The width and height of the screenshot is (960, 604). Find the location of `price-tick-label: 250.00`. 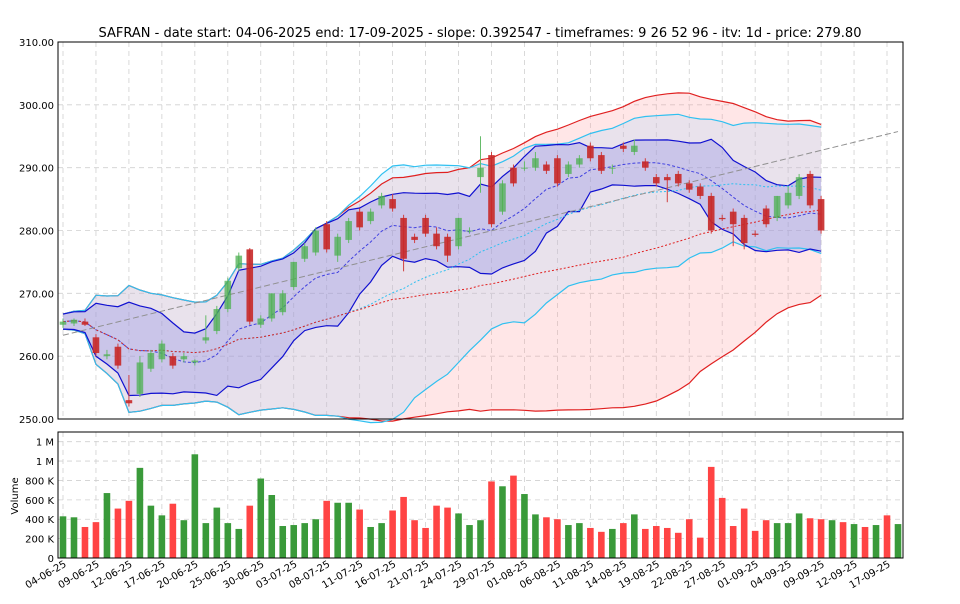

price-tick-label: 250.00 is located at coordinates (36, 420).